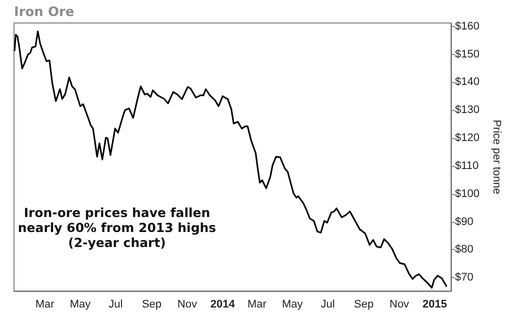  What do you see at coordinates (464, 250) in the screenshot?
I see `y-tick-label: $80` at bounding box center [464, 250].